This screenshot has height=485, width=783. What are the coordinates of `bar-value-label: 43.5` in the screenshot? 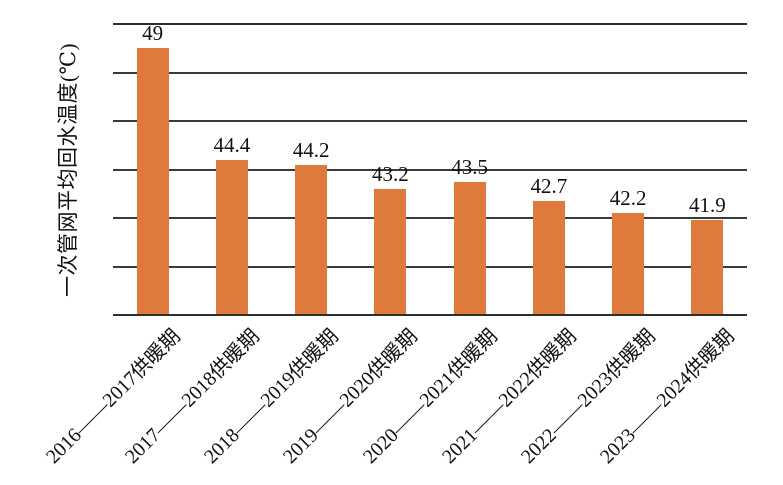 It's located at (469, 166).